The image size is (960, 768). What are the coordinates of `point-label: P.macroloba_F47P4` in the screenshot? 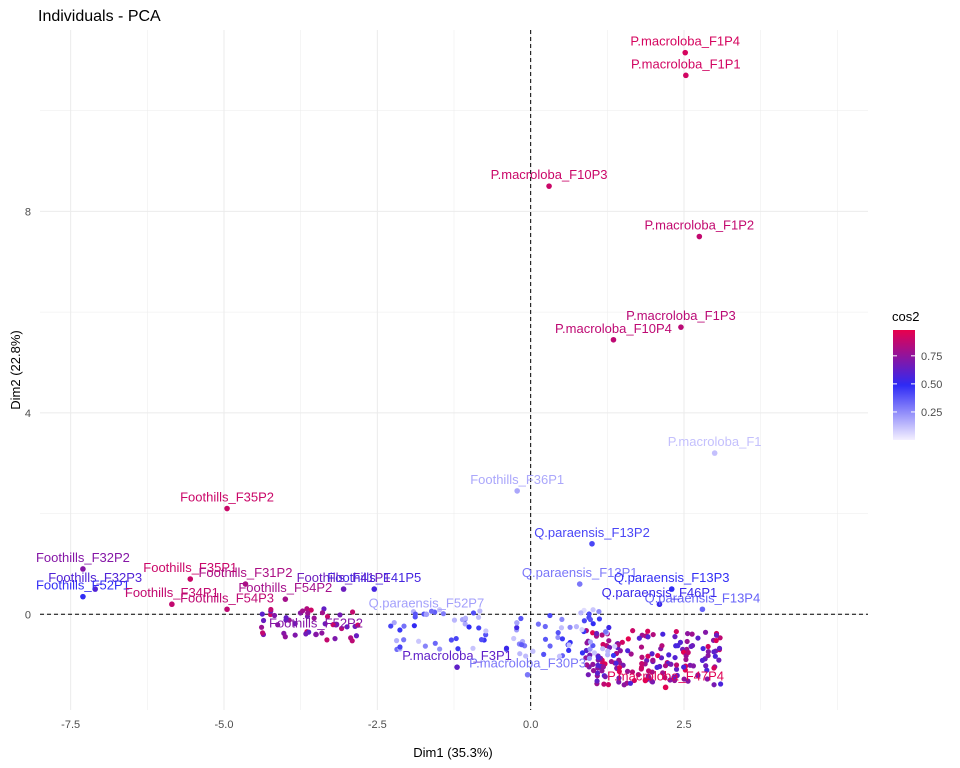 It's located at (665, 675).